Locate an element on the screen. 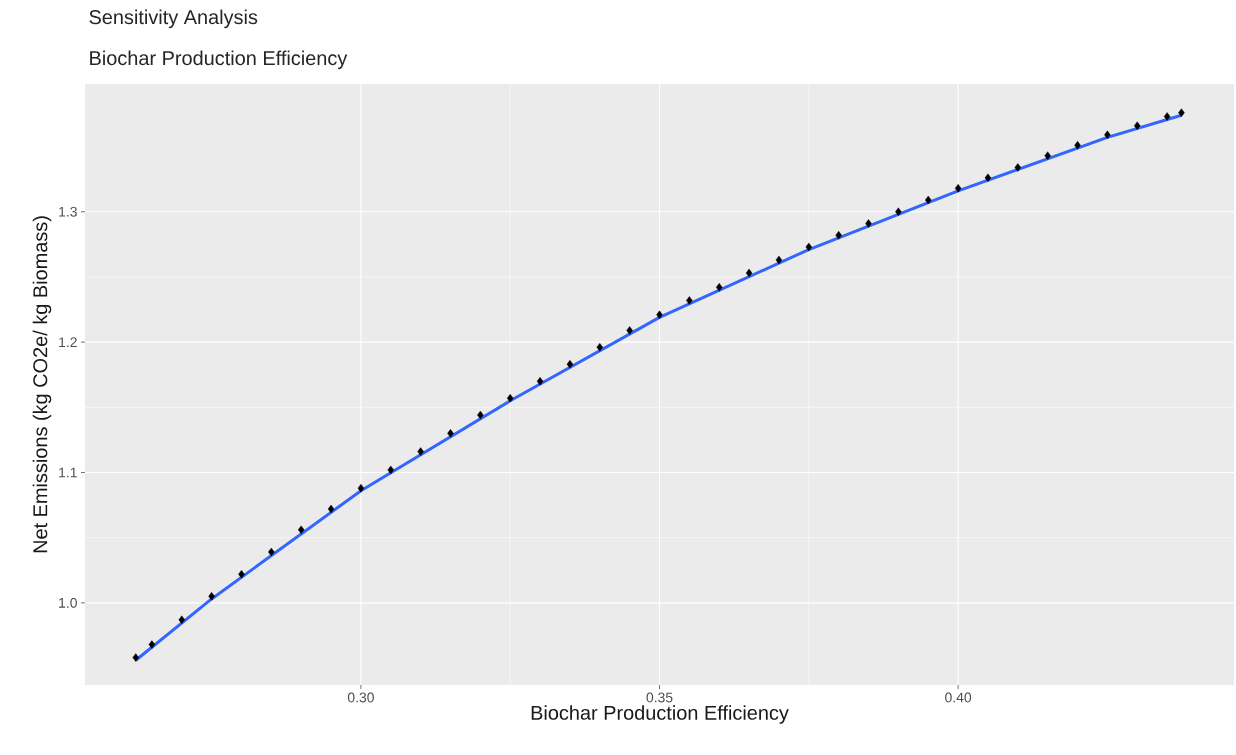 Image resolution: width=1236 pixels, height=755 pixels. x-axis-title: Biochar Production Efficiency is located at coordinates (660, 714).